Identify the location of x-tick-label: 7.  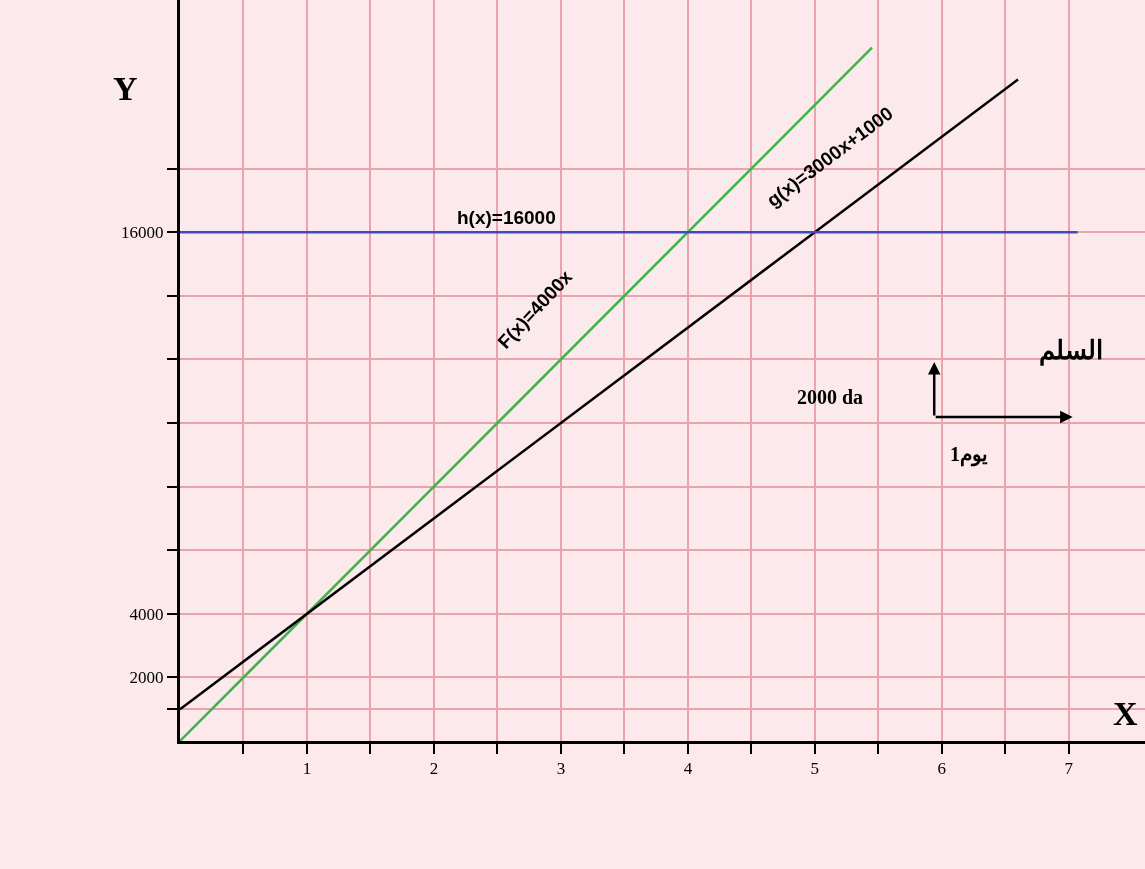
(1069, 769).